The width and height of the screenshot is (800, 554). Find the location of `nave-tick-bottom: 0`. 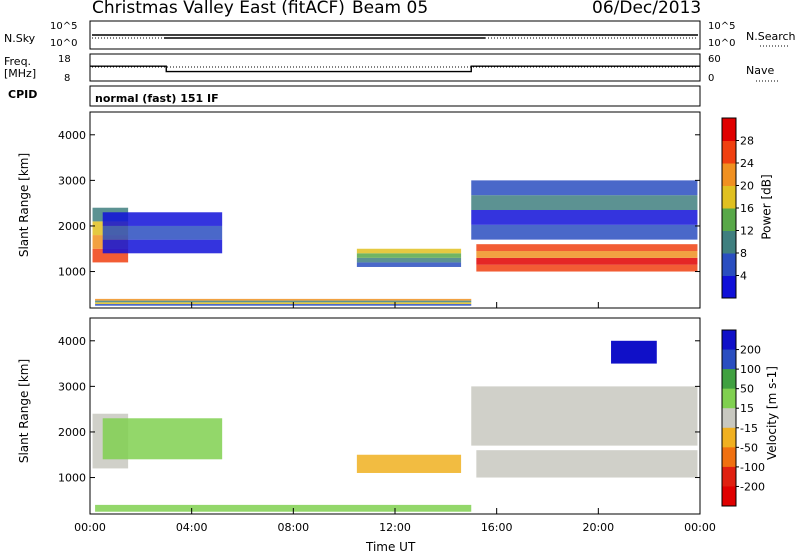

nave-tick-bottom: 0 is located at coordinates (711, 78).